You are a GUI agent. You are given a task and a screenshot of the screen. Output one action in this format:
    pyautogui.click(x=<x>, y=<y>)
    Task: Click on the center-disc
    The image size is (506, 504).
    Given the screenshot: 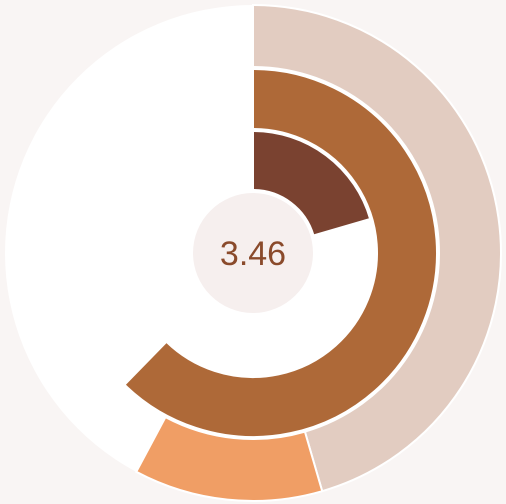 What is the action you would take?
    pyautogui.click(x=253, y=253)
    